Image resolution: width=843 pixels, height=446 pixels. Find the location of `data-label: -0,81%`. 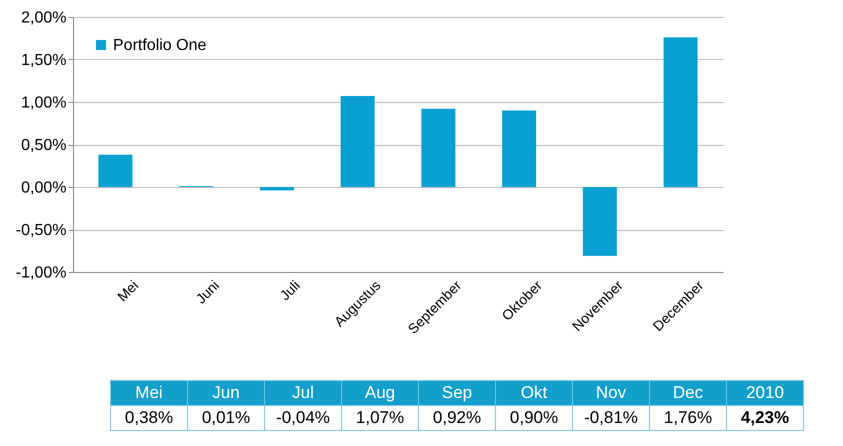

data-label: -0,81% is located at coordinates (611, 418).